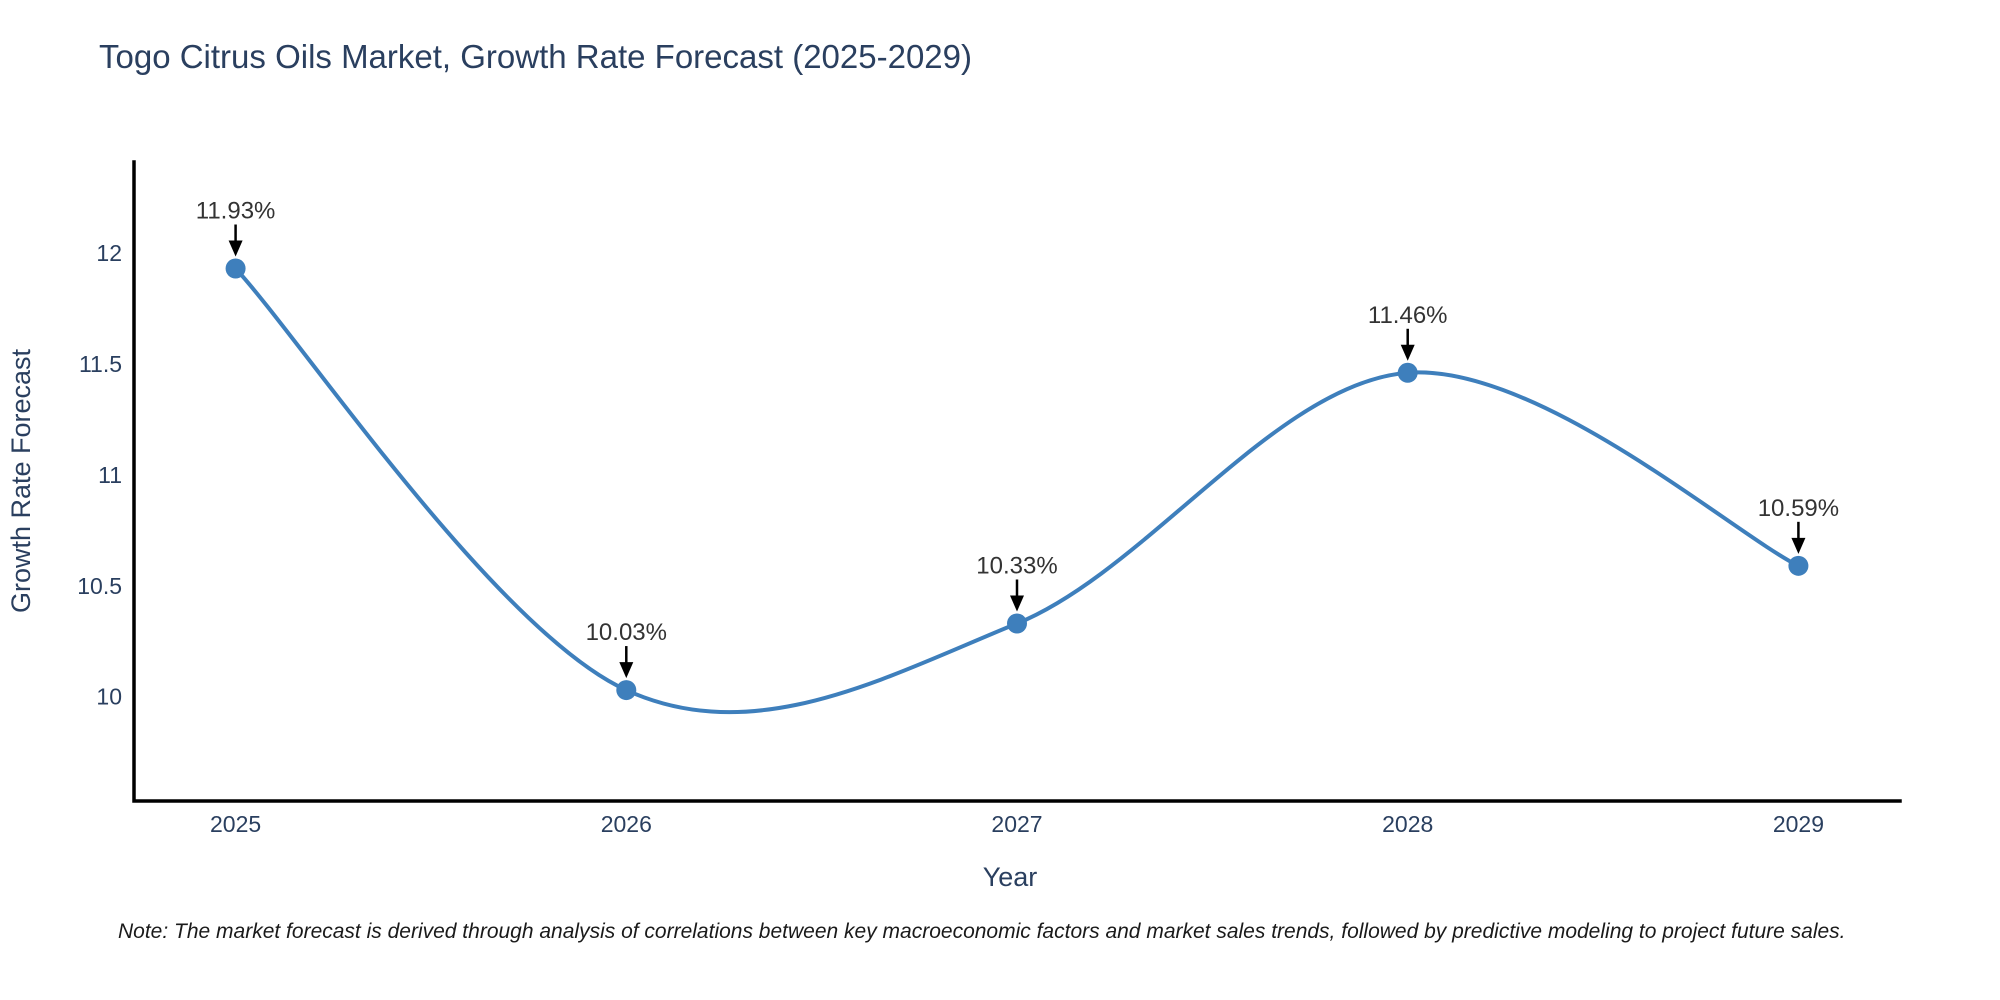 This screenshot has width=2000, height=1000. Describe the element at coordinates (626, 824) in the screenshot. I see `x-tick-label: 2026` at that location.